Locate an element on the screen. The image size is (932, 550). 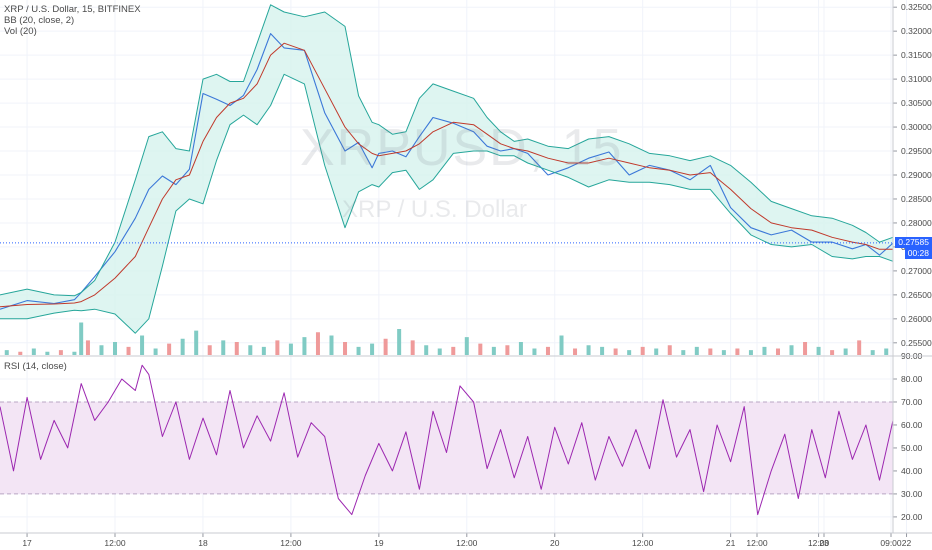
watermark-name: XRP / U.S. Dollar is located at coordinates (434, 209).